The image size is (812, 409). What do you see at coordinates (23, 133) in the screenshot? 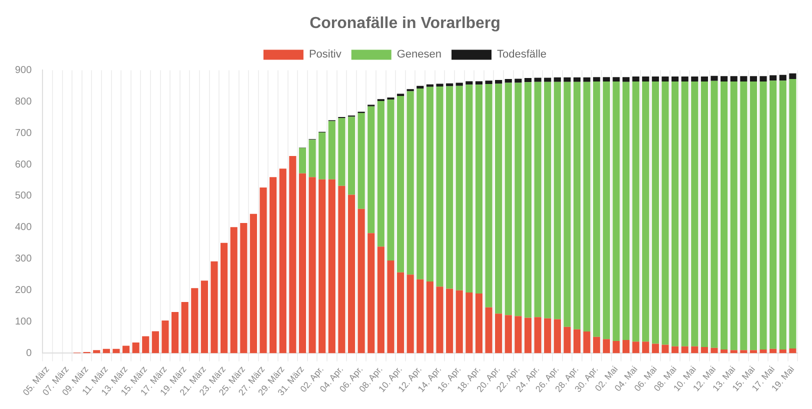
I see `y-tick-label: 700` at bounding box center [23, 133].